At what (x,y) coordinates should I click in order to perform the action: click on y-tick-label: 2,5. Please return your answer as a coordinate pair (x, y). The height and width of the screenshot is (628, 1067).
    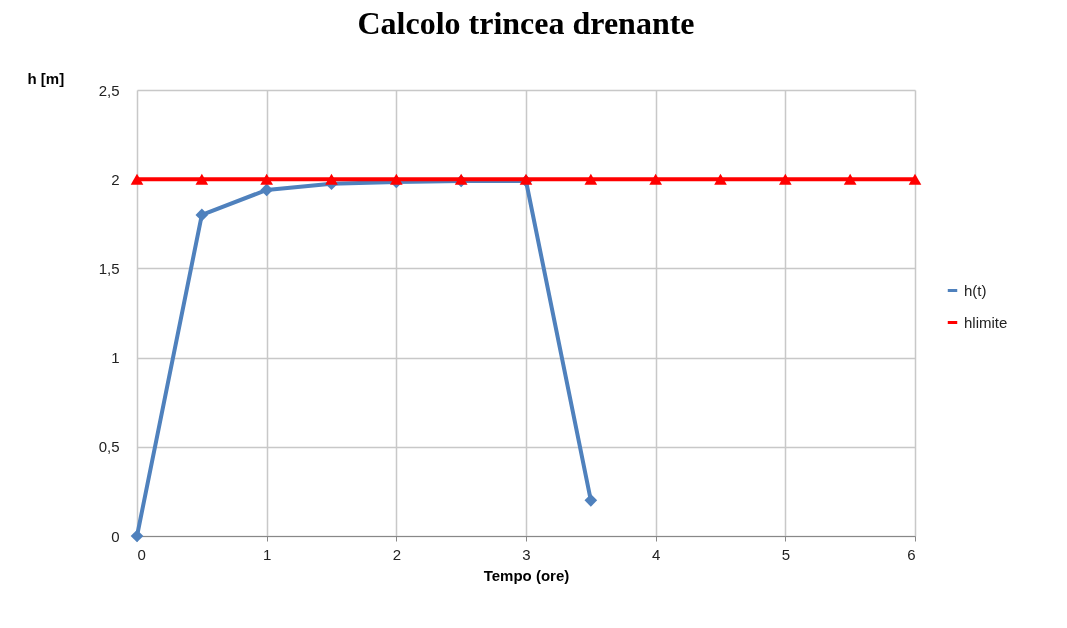
    Looking at the image, I should click on (109, 90).